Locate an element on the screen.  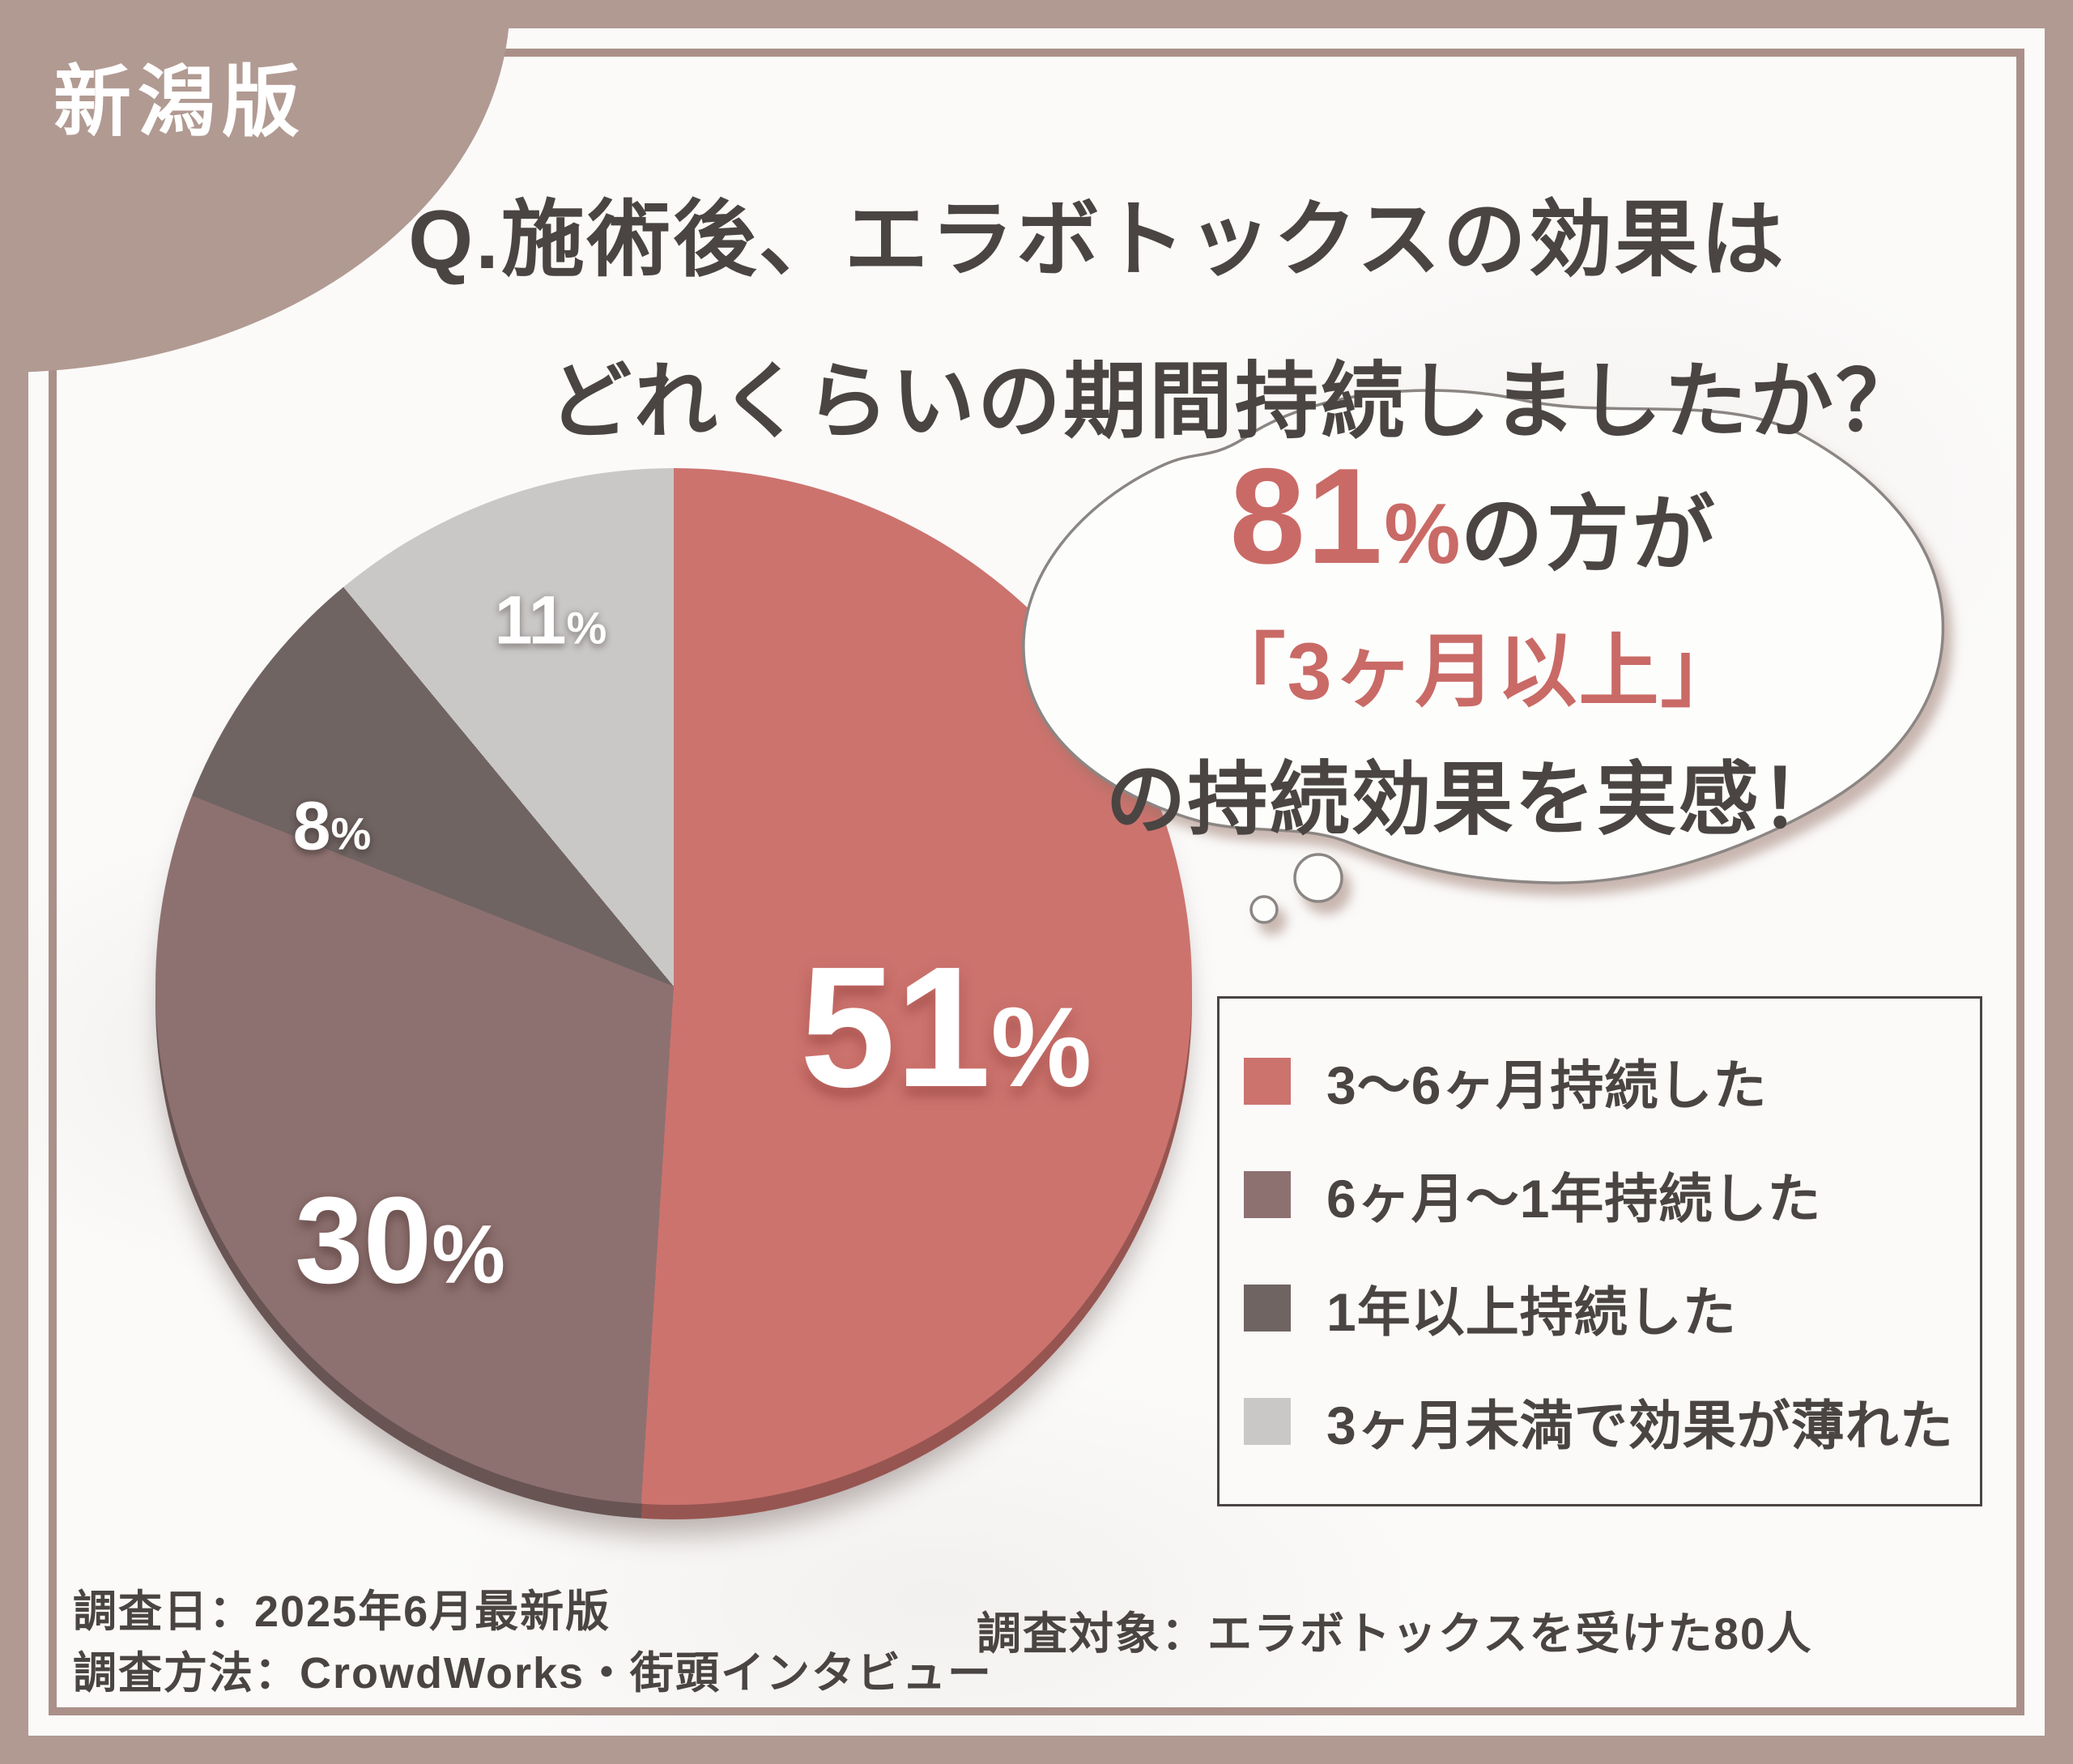
legend-label: 1年以上持続した is located at coordinates (1532, 1312).